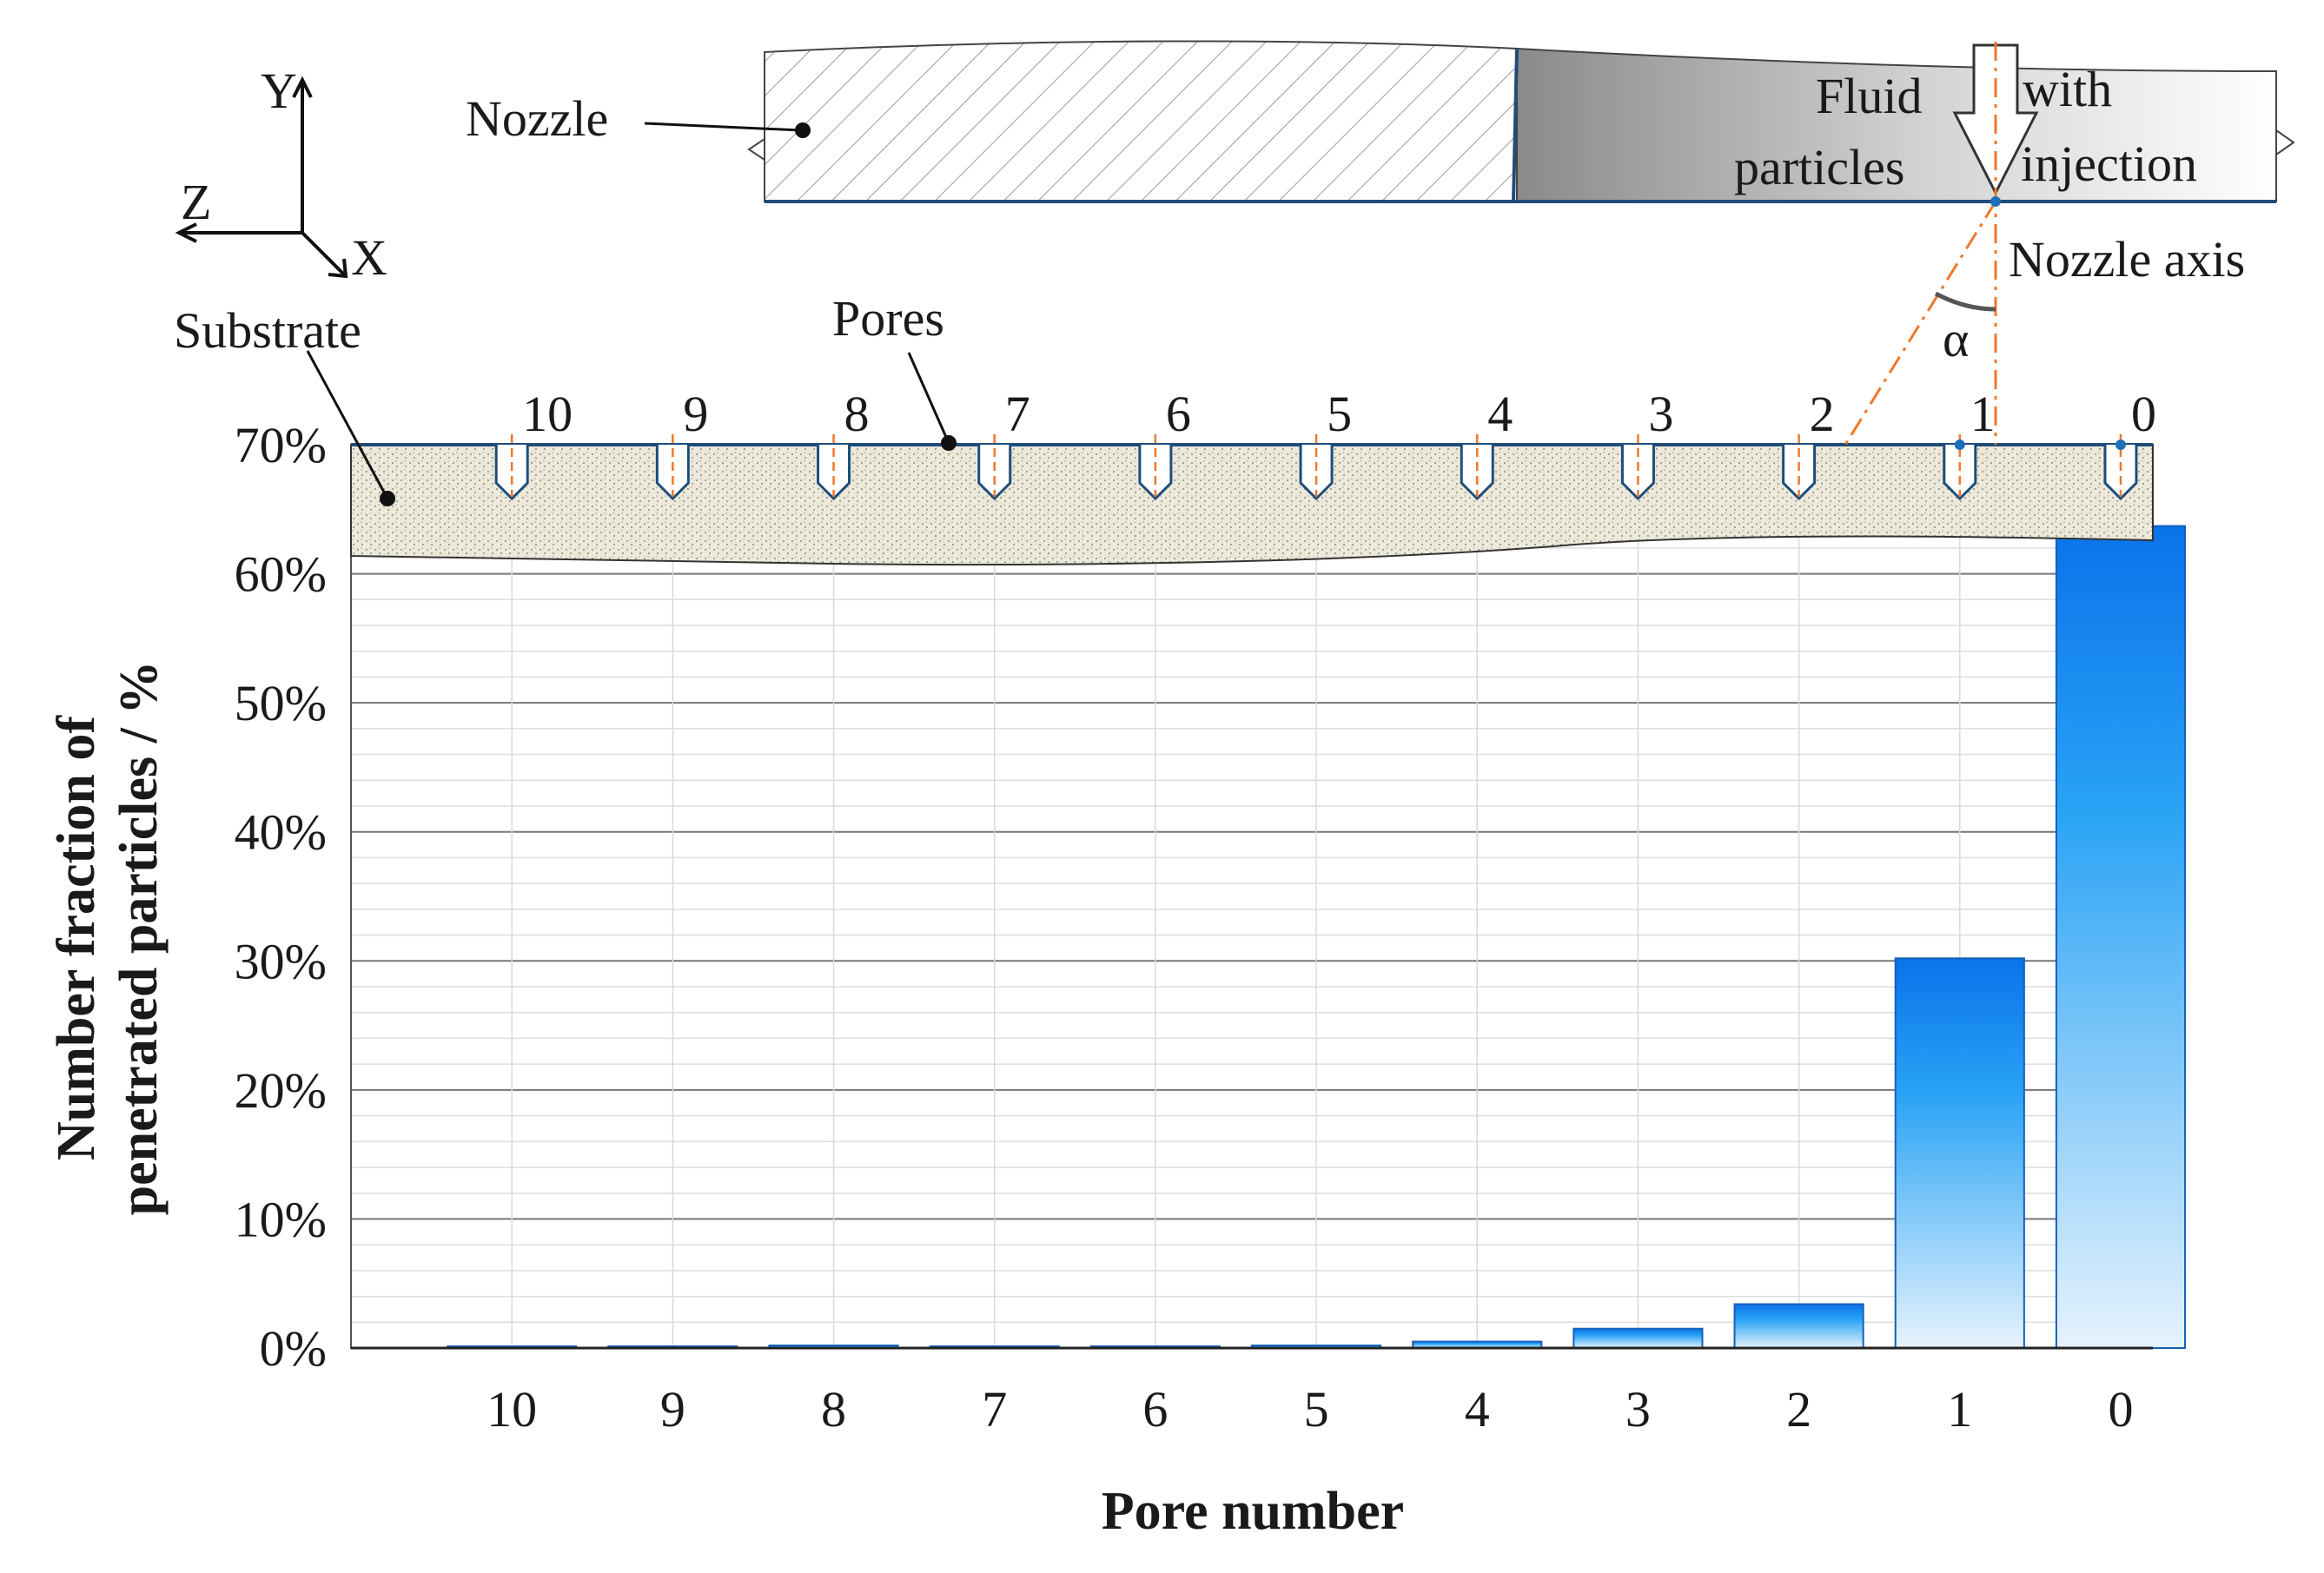 The image size is (2324, 1573). I want to click on pore-number-label: 0, so click(2143, 414).